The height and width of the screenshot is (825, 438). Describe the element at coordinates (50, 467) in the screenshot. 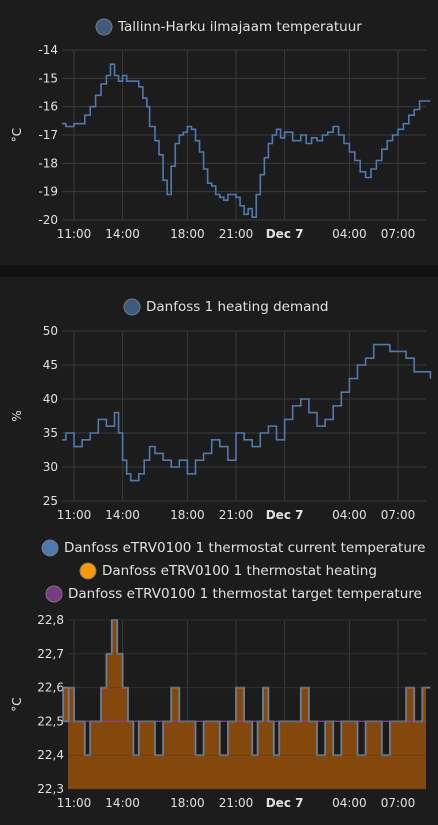

I see `y-tick-label: 30` at that location.